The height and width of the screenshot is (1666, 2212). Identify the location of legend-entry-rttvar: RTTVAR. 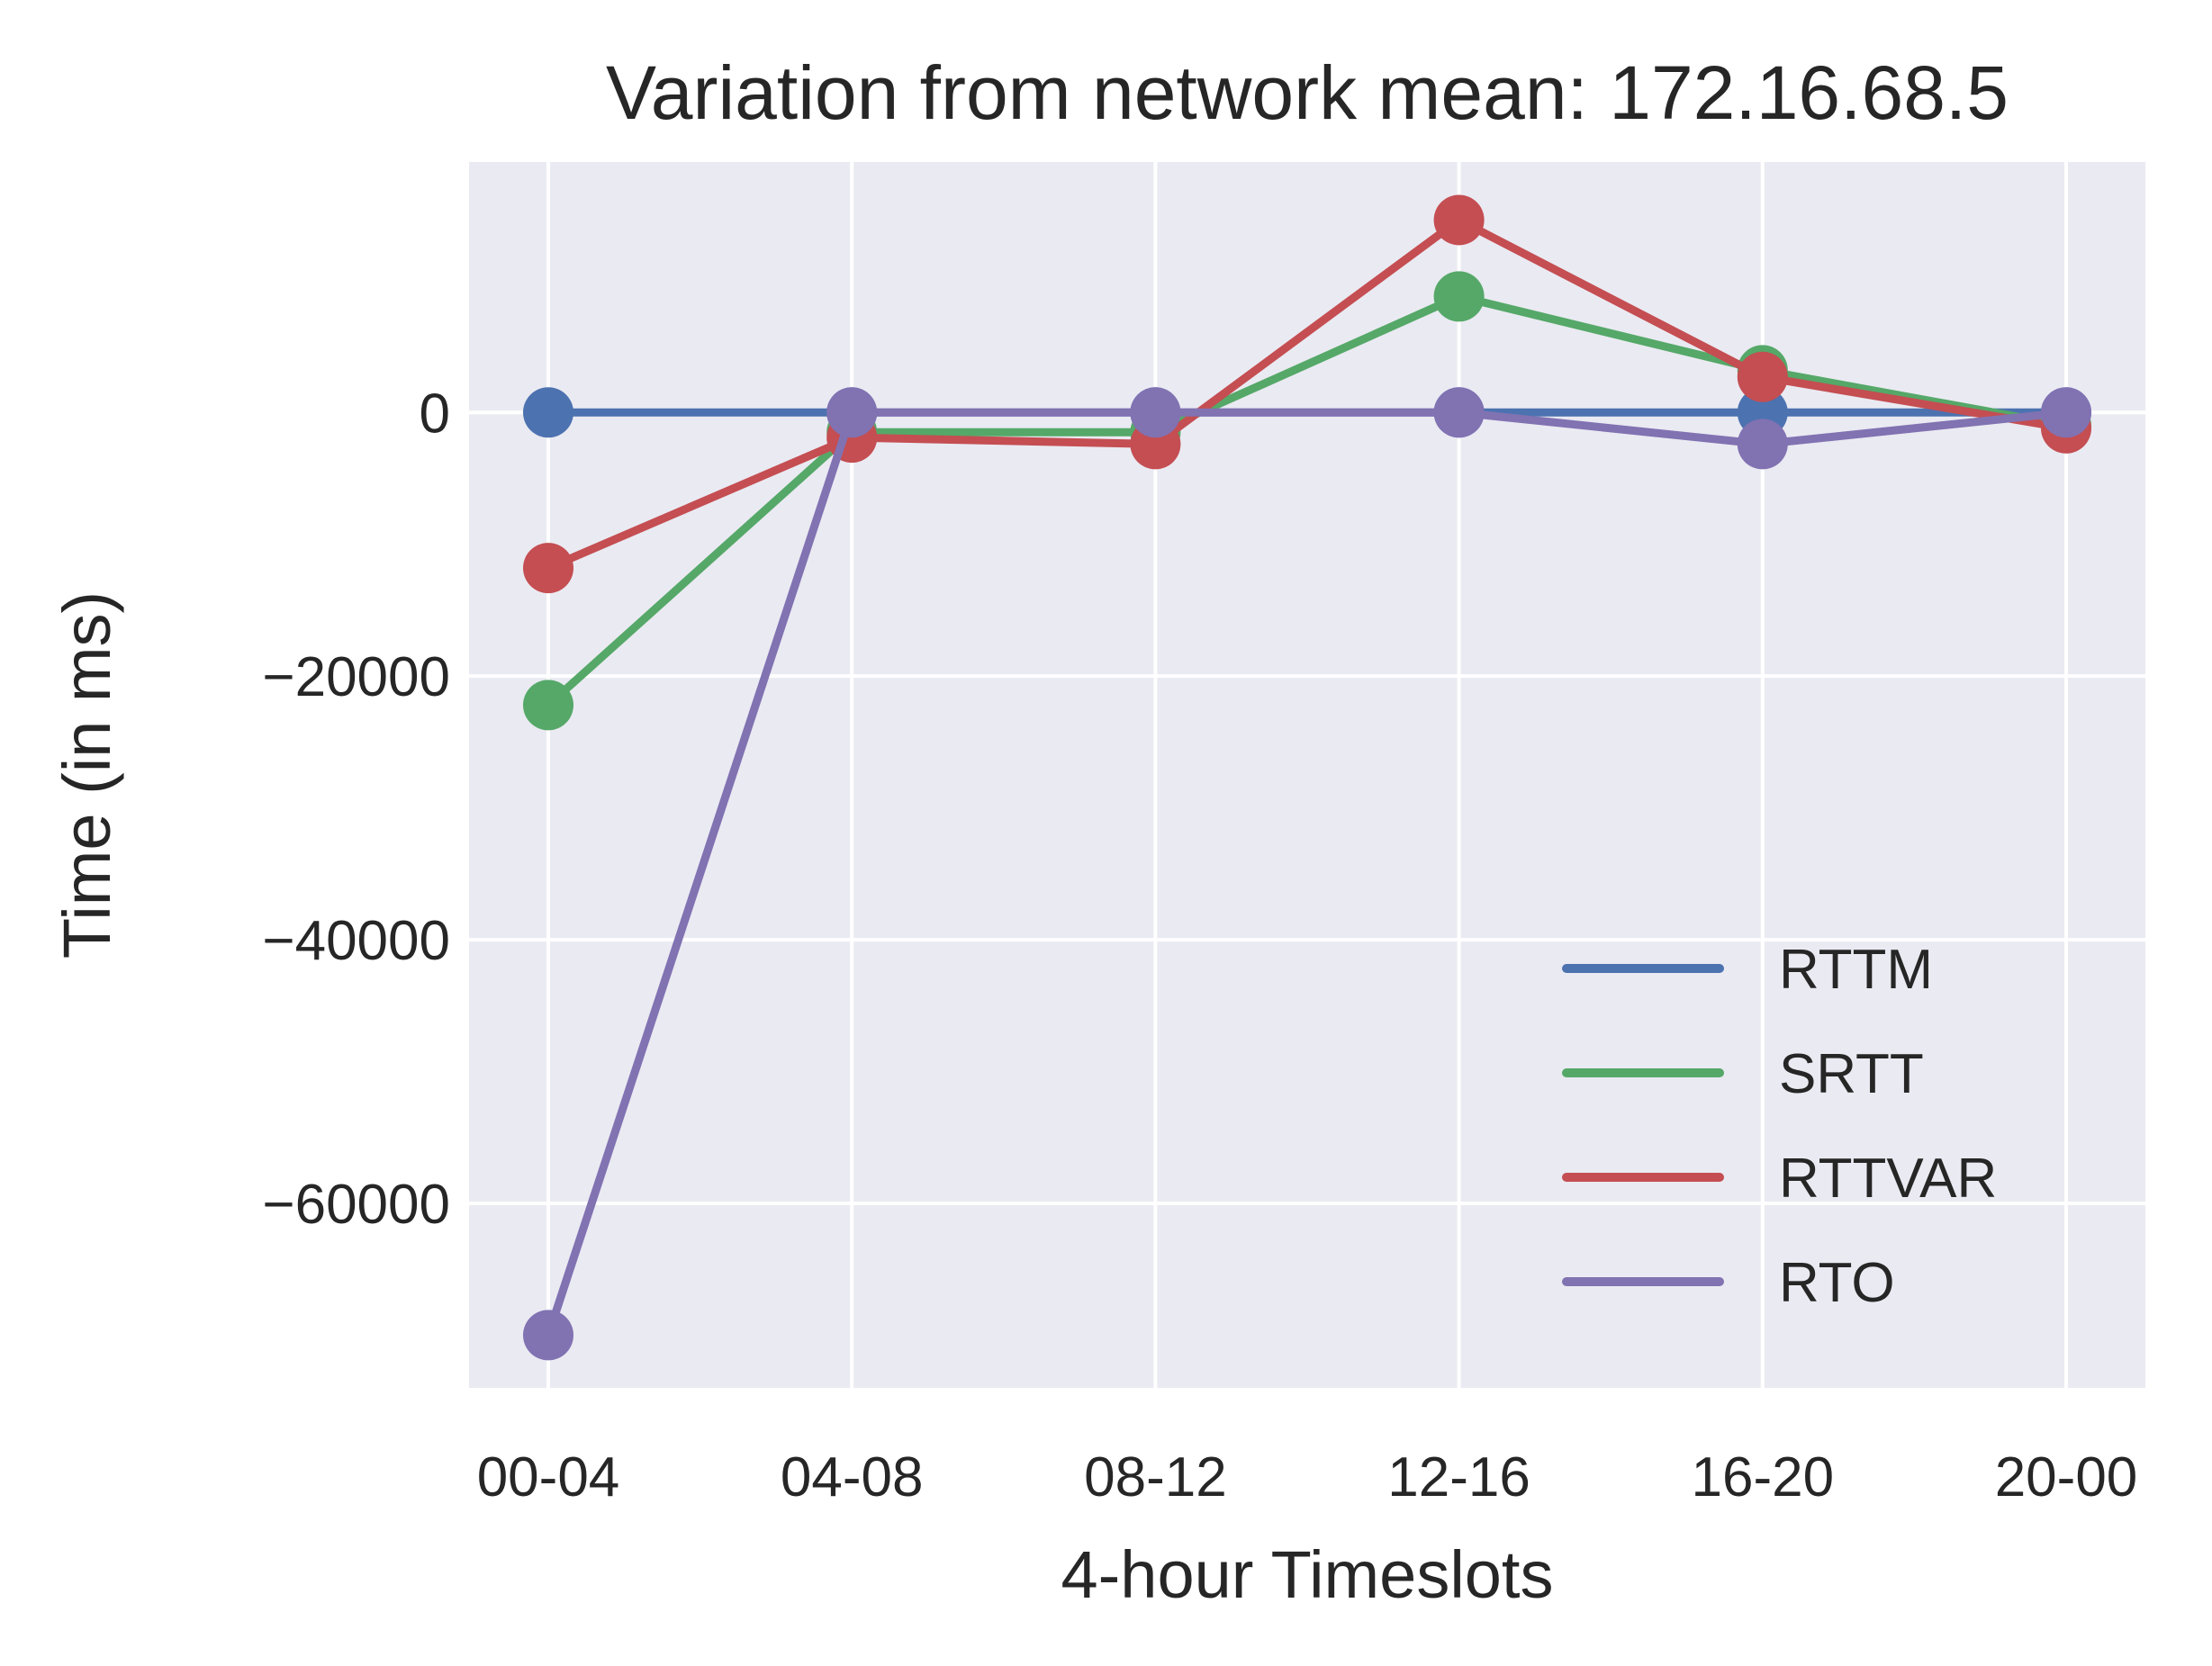
(1779, 1179).